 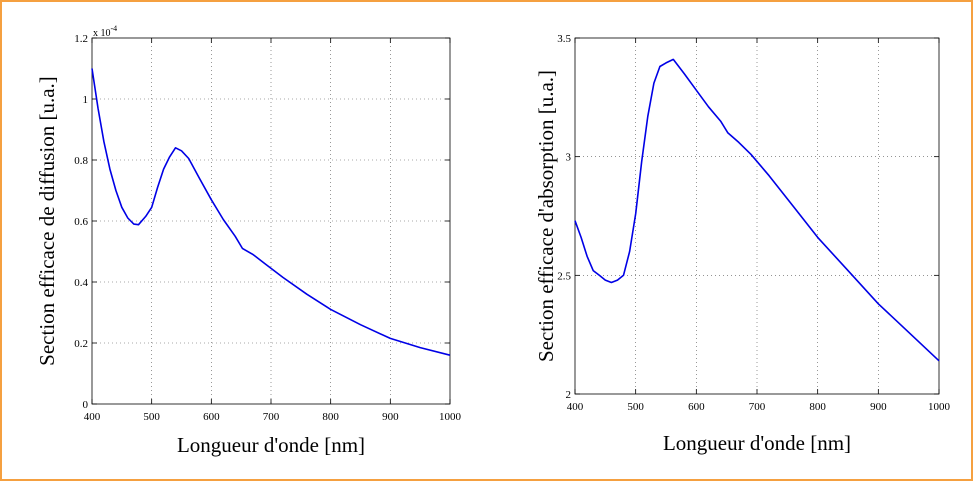 I want to click on left-x-axis-label: Longueur d'onde [nm], so click(x=271, y=445).